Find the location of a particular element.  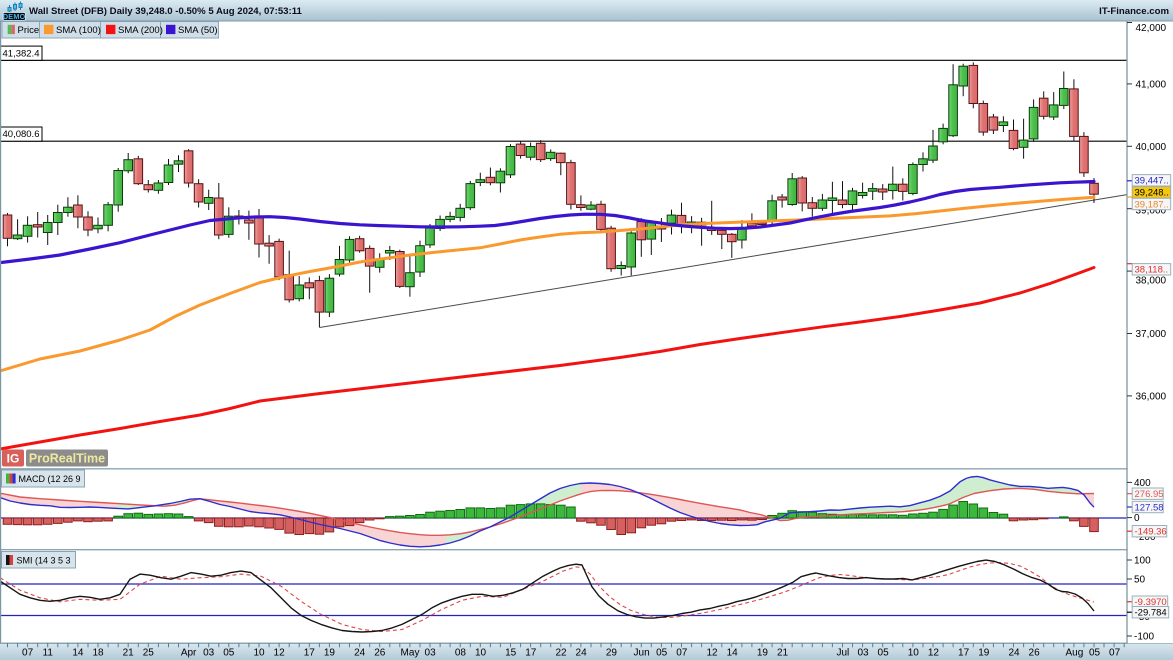

svg-text: 37,000 is located at coordinates (1151, 334).